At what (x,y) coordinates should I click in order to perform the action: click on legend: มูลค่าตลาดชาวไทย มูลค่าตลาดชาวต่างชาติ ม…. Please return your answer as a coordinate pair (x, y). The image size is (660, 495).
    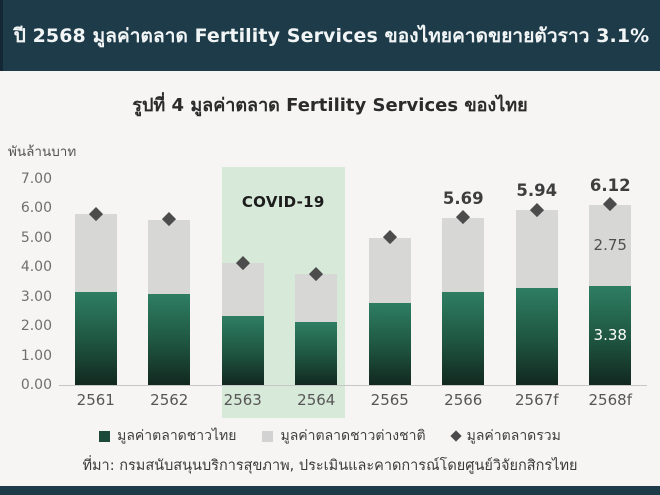
    Looking at the image, I should click on (330, 436).